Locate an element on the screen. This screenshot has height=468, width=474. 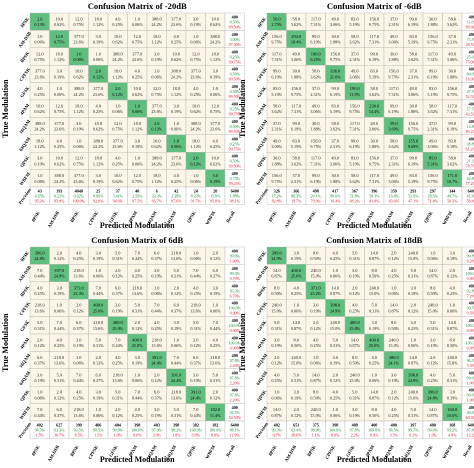
y-tick-label: QPSK is located at coordinates (262, 395).